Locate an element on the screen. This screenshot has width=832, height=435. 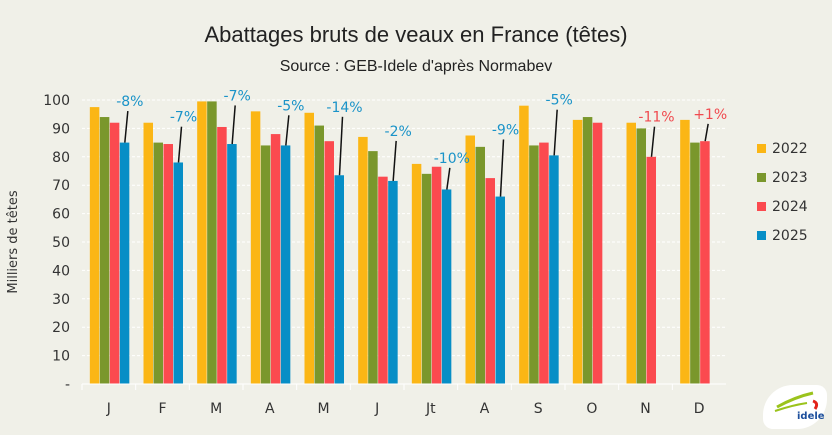
y-tick-label: 100 is located at coordinates (56, 101).